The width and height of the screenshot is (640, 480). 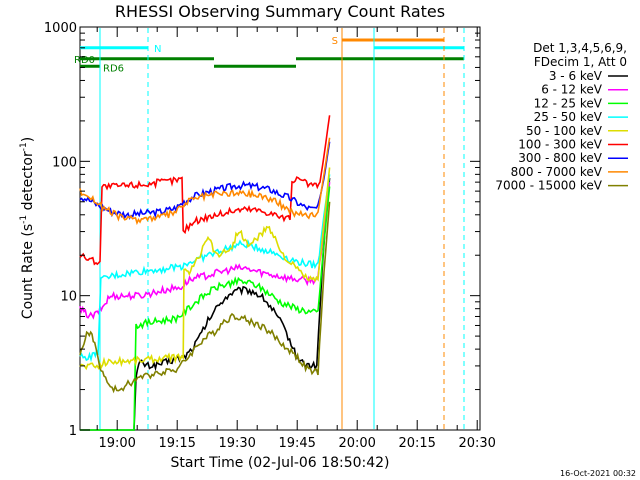 What do you see at coordinates (68, 297) in the screenshot?
I see `y-tick-label: 10` at bounding box center [68, 297].